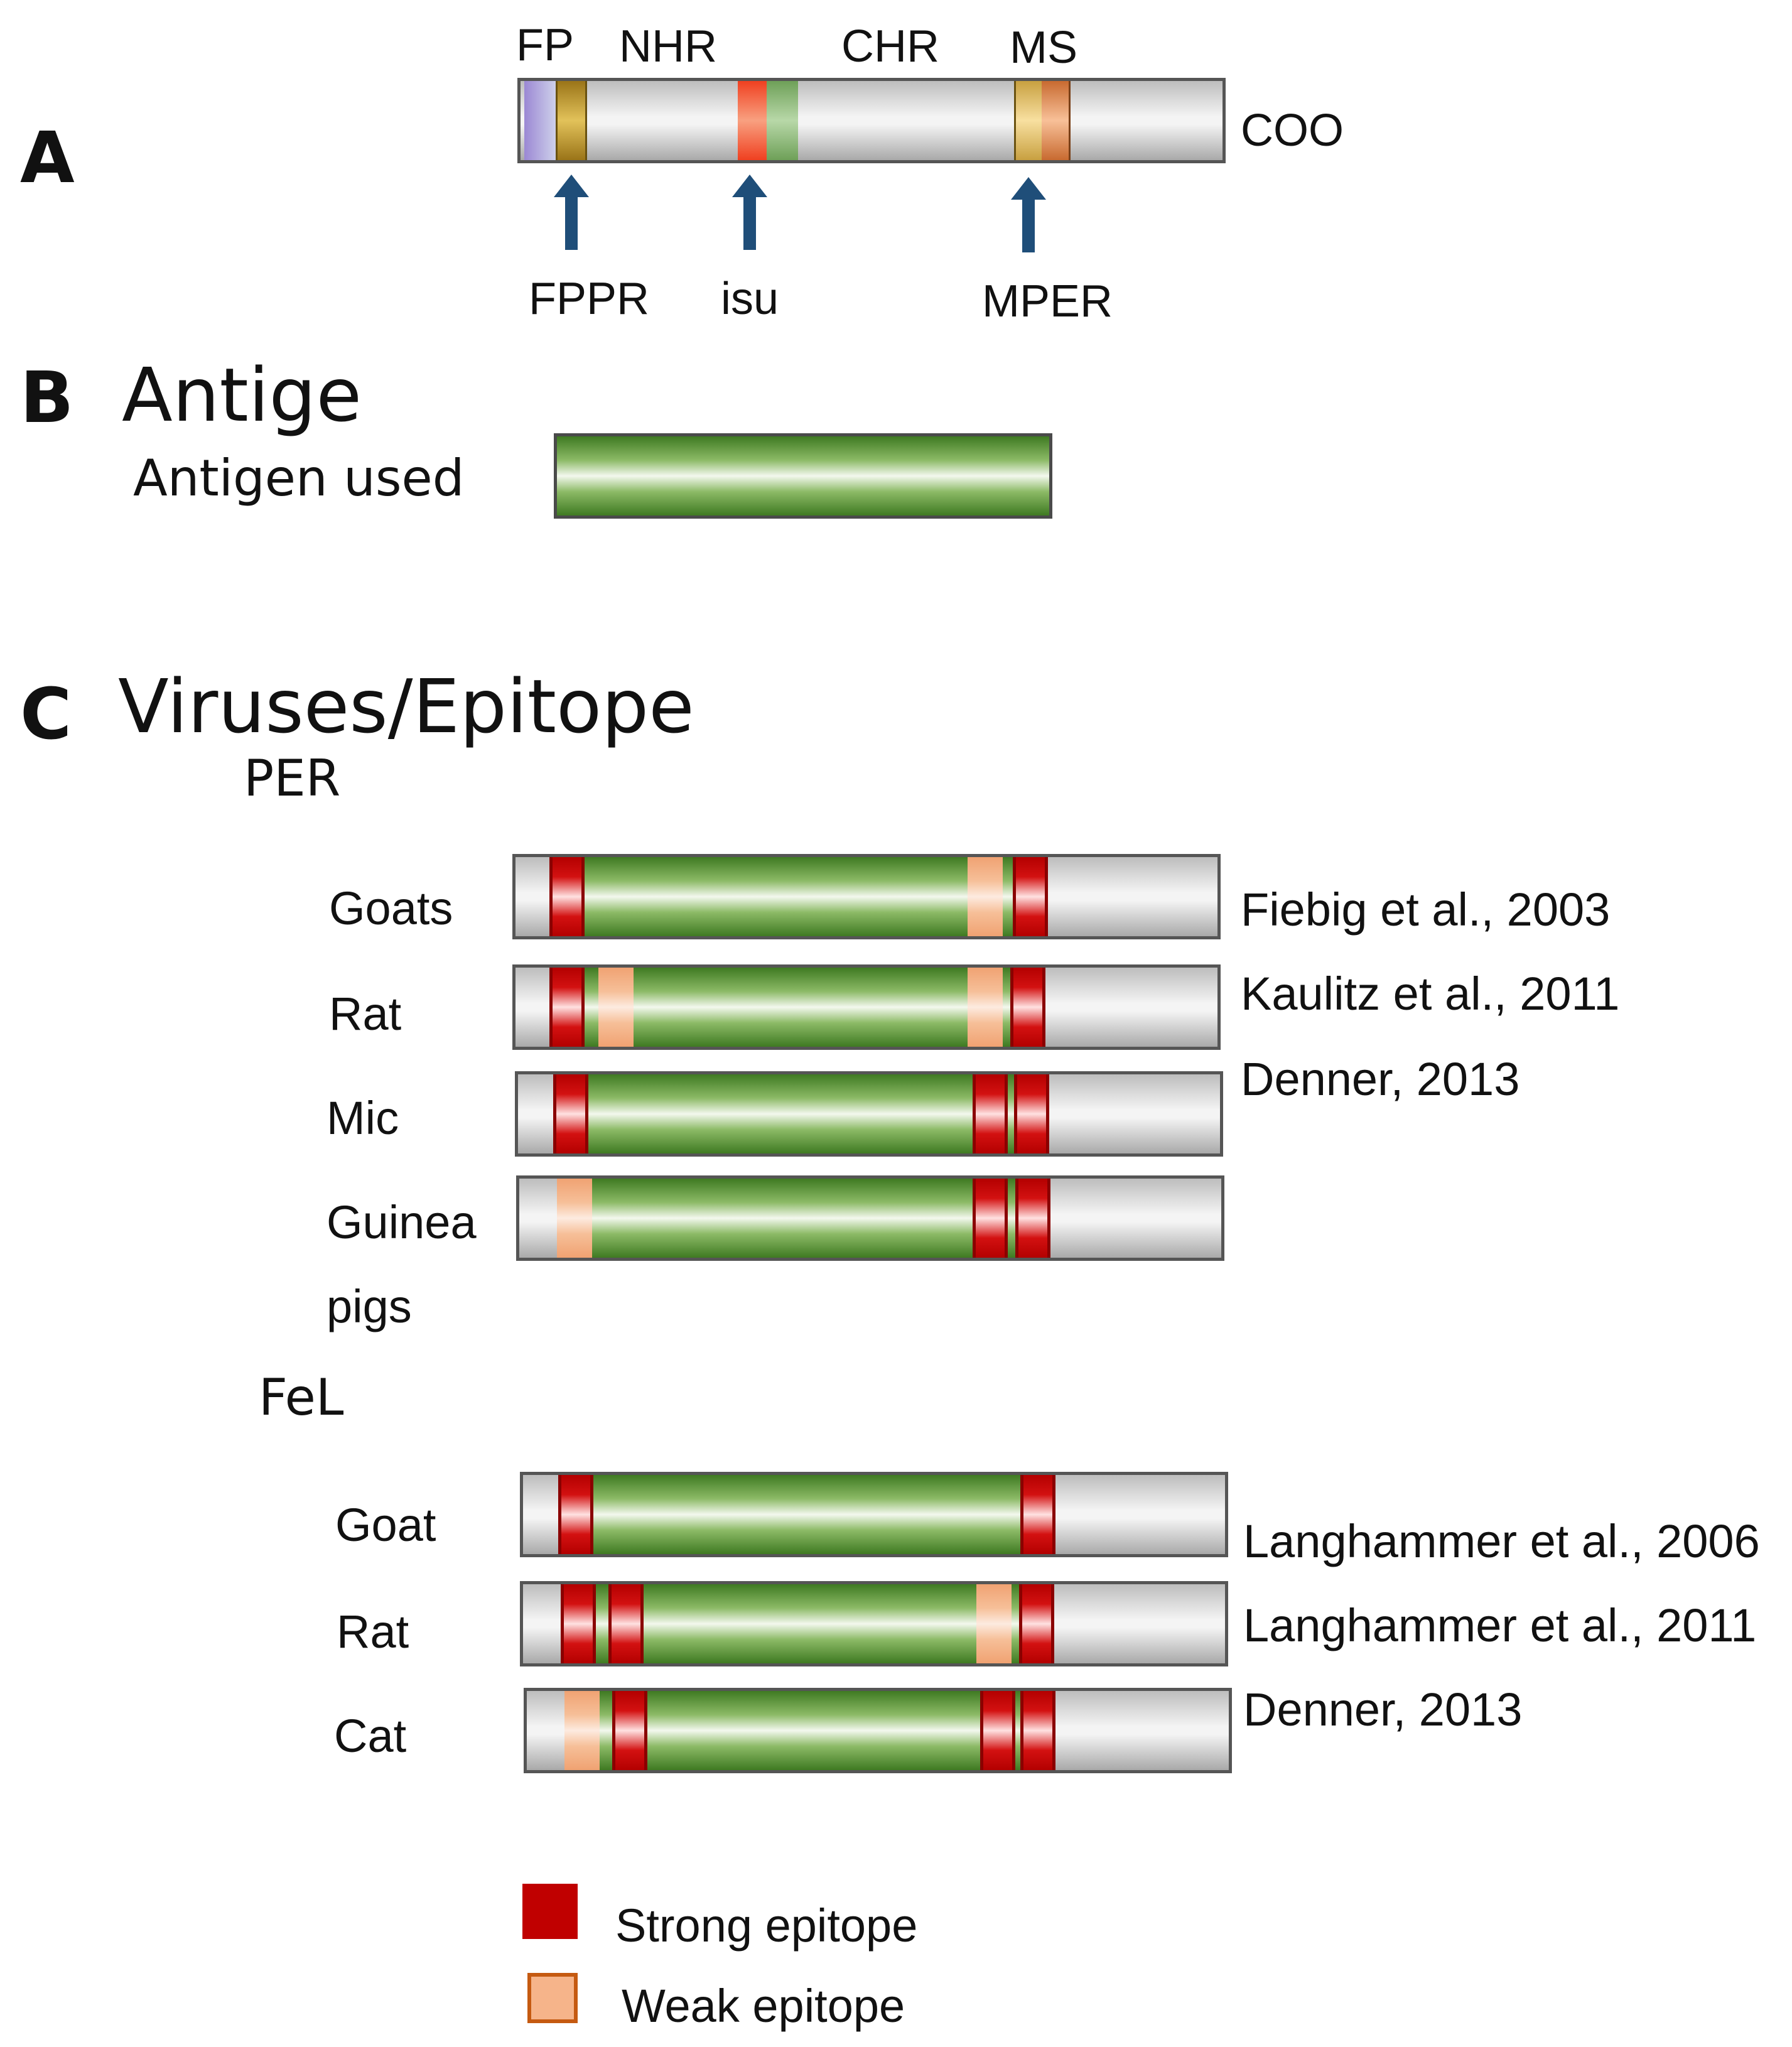 The image size is (1792, 2047). Describe the element at coordinates (749, 213) in the screenshot. I see `isu-arrow-icon` at that location.